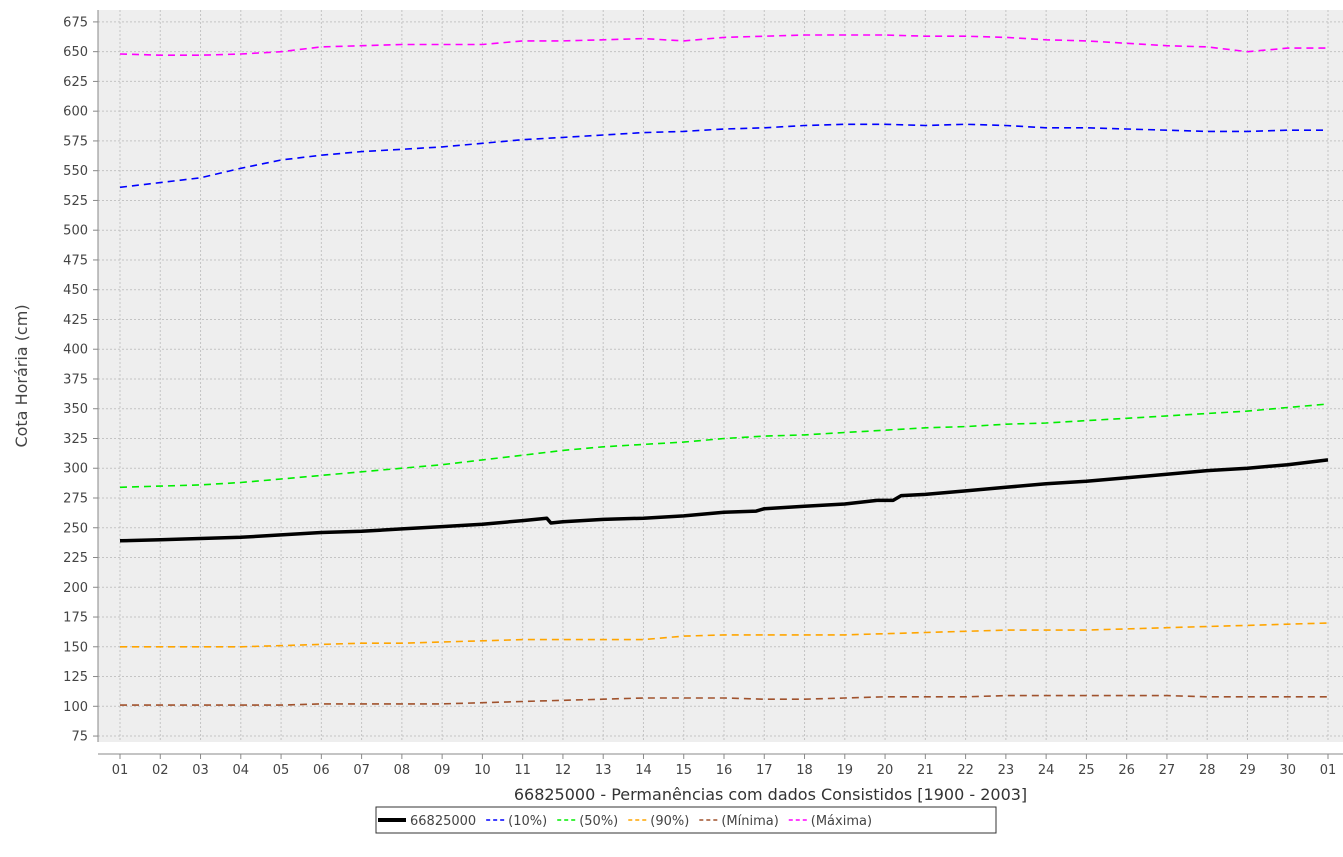 The image size is (1343, 857). What do you see at coordinates (75, 677) in the screenshot?
I see `y-tick-label: 125` at bounding box center [75, 677].